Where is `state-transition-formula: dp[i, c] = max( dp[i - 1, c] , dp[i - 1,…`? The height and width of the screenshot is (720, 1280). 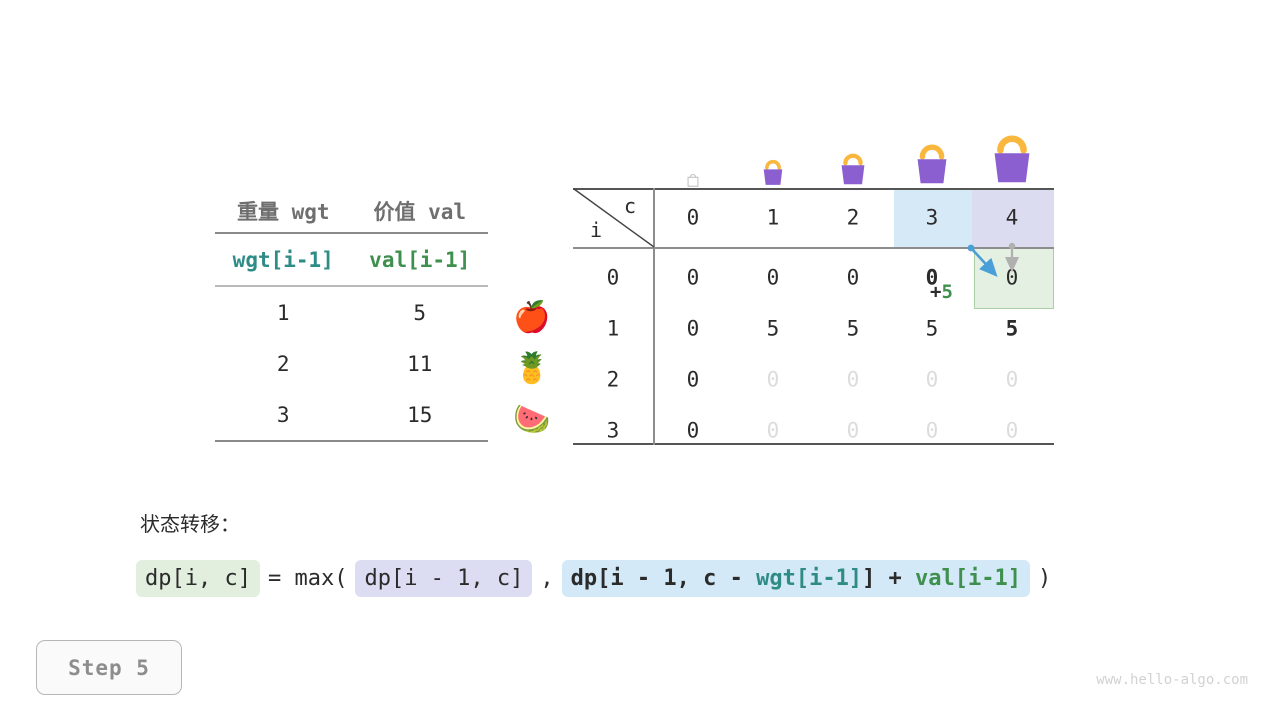 state-transition-formula: dp[i, c] = max( dp[i - 1, c] , dp[i - 1,… is located at coordinates (597, 578).